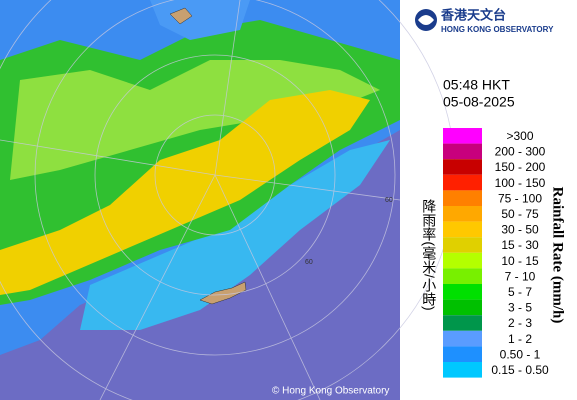 The height and width of the screenshot is (400, 577). What do you see at coordinates (558, 255) in the screenshot?
I see `legend-title-en: Rainfall Rate (mm/h)` at bounding box center [558, 255].